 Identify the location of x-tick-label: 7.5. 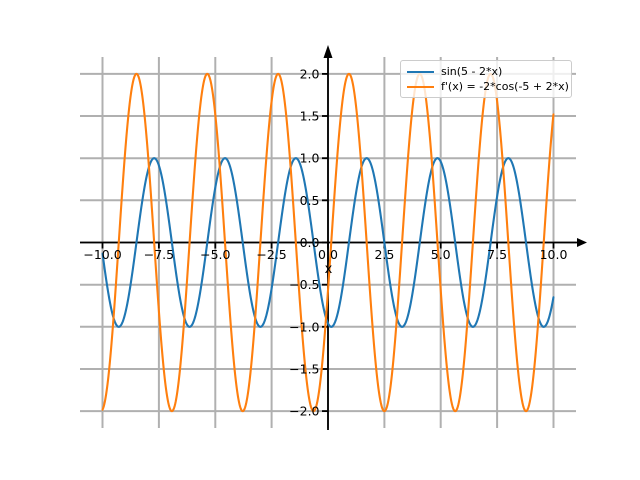
(497, 254).